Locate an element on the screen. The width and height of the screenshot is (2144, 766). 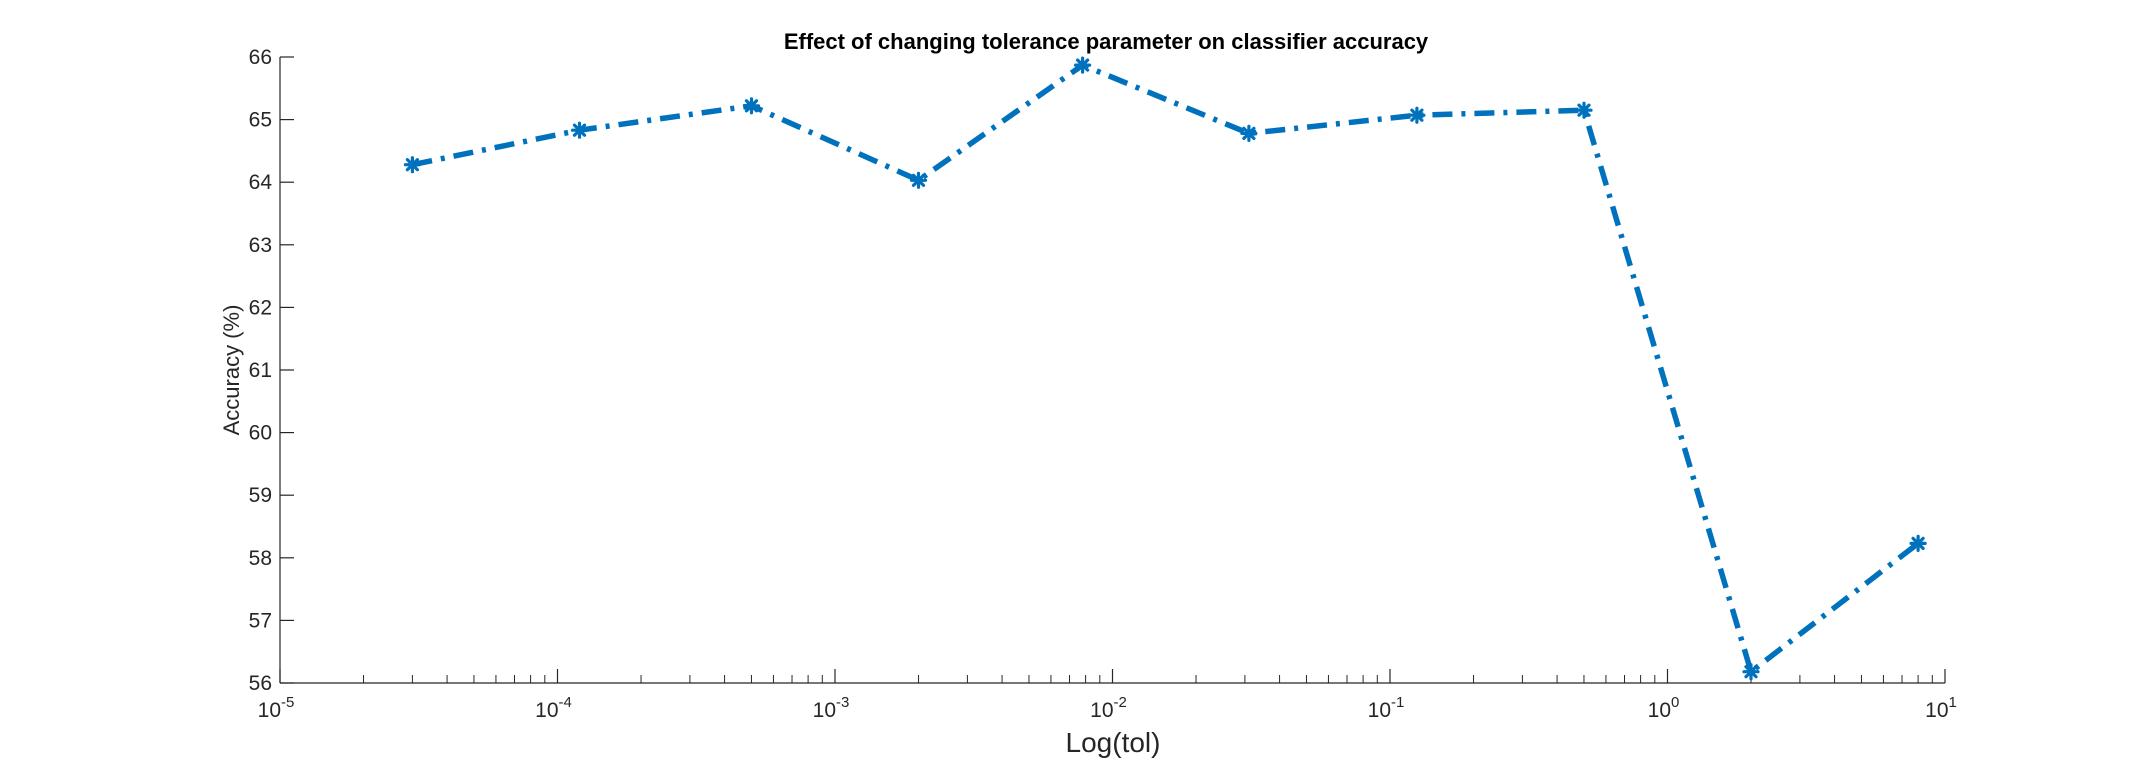
x-tick-exponent: -4 is located at coordinates (565, 702).